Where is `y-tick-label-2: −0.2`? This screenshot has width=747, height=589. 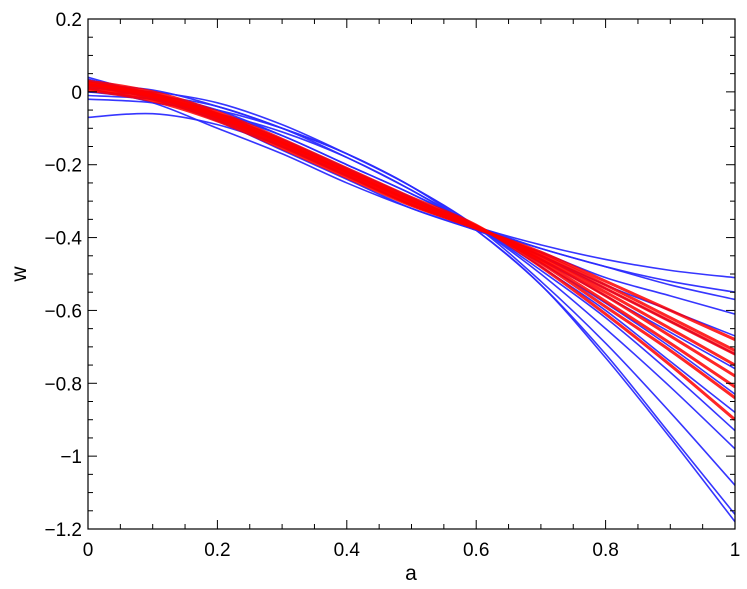 y-tick-label-2: −0.2 is located at coordinates (63, 166).